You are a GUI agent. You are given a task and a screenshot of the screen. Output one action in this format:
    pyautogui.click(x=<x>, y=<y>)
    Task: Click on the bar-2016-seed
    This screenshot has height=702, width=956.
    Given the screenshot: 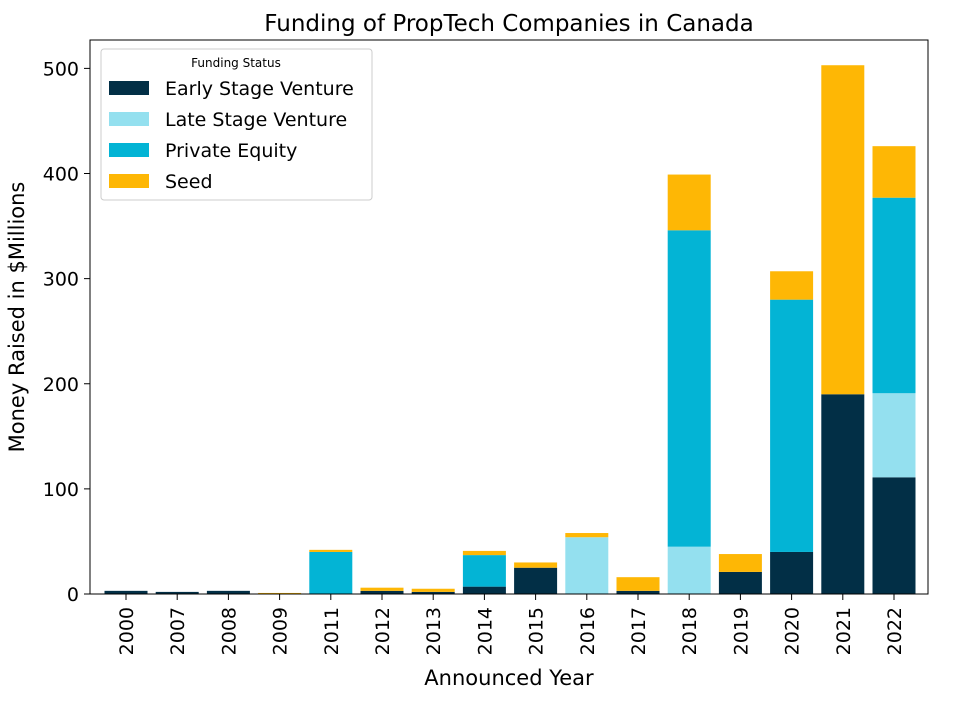 What is the action you would take?
    pyautogui.click(x=587, y=535)
    